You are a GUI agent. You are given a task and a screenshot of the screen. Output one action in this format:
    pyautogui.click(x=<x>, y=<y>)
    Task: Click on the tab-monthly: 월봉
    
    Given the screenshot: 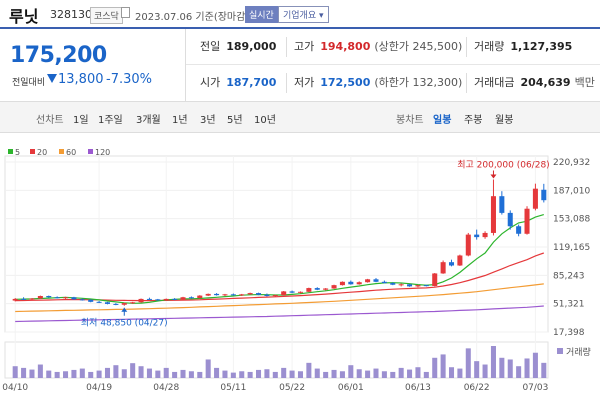 What is the action you would take?
    pyautogui.click(x=504, y=120)
    